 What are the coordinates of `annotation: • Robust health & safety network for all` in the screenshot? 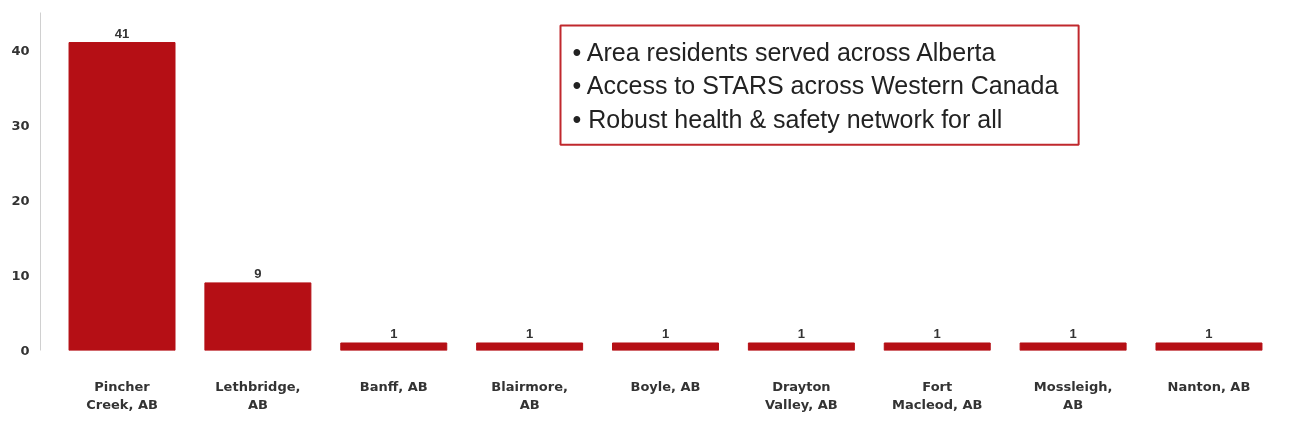 It's located at (787, 118).